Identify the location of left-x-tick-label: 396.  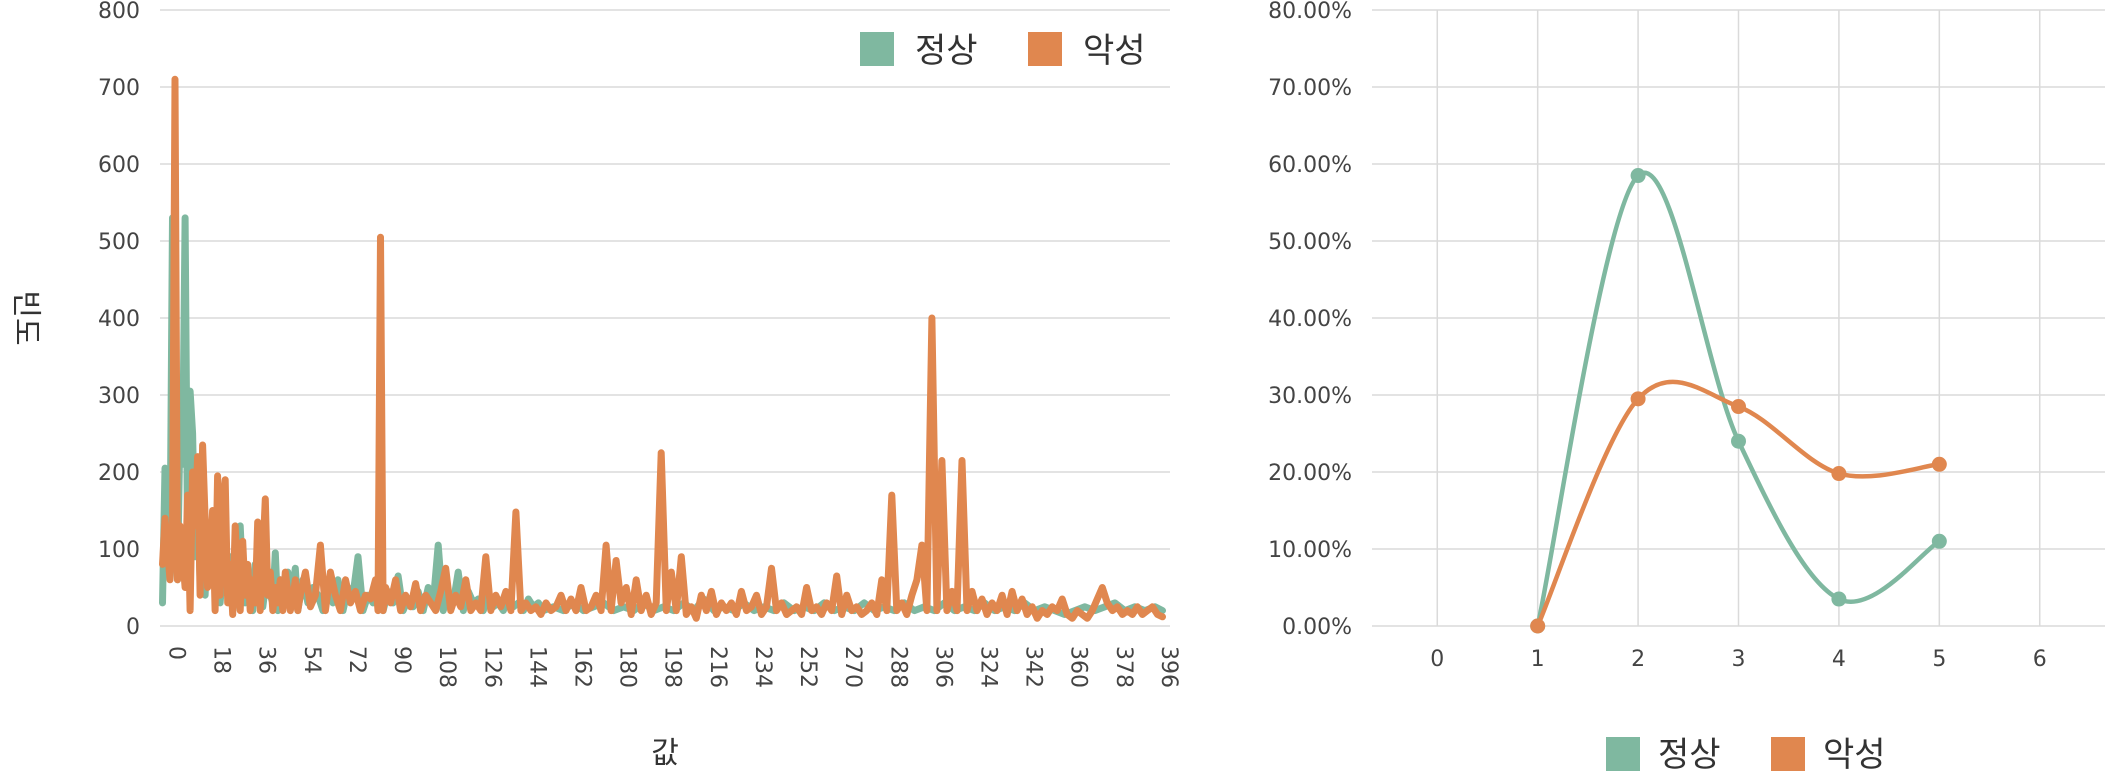
(1168, 667).